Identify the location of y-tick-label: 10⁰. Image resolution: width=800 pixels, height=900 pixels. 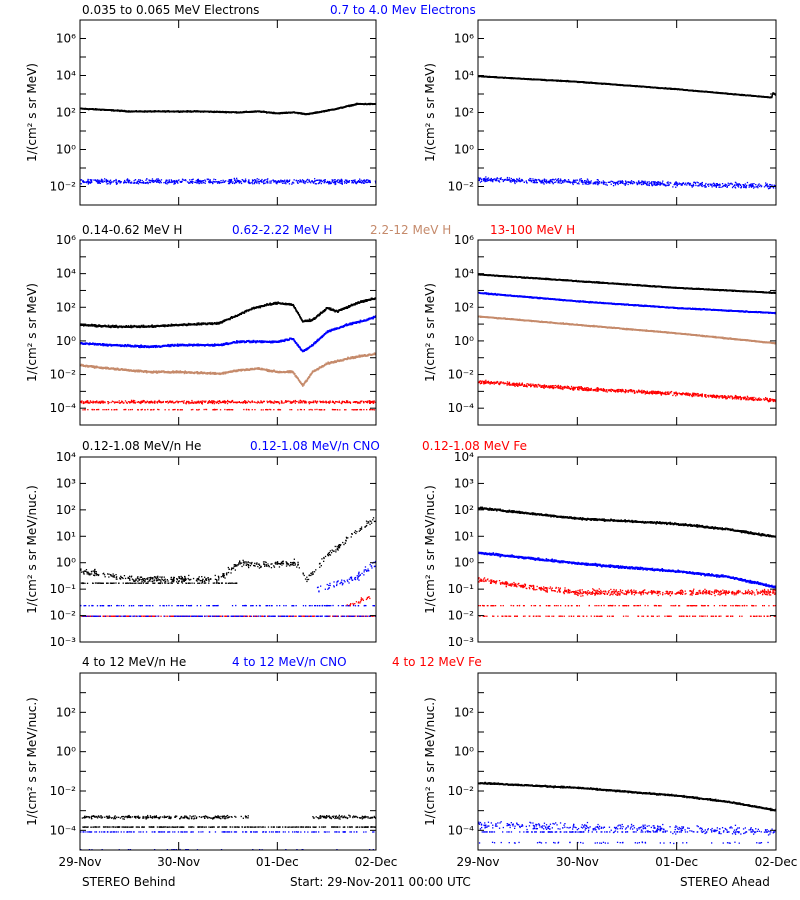
(66, 150).